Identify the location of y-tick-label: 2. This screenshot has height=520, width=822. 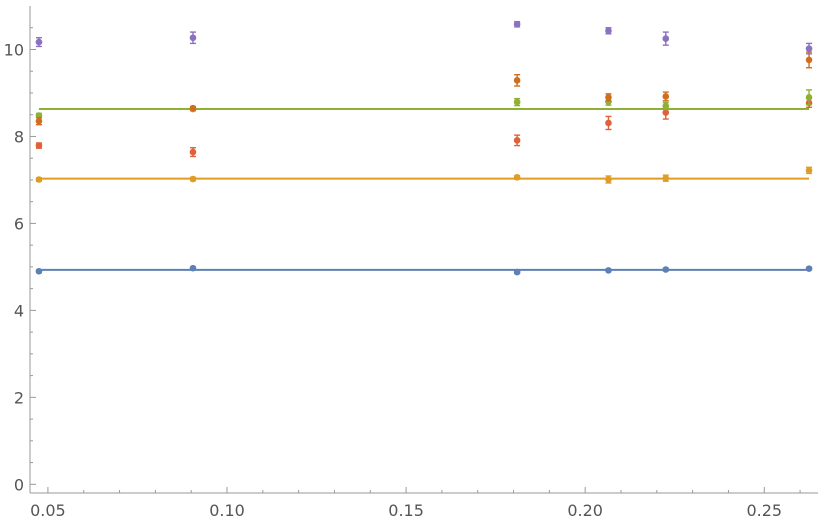
(19, 397).